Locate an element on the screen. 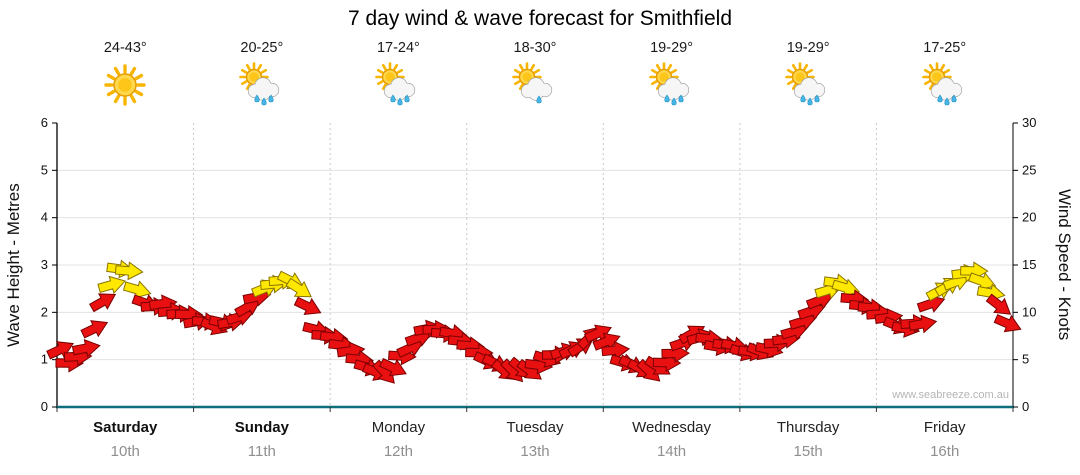 The width and height of the screenshot is (1080, 475). day-name: Thursday is located at coordinates (808, 427).